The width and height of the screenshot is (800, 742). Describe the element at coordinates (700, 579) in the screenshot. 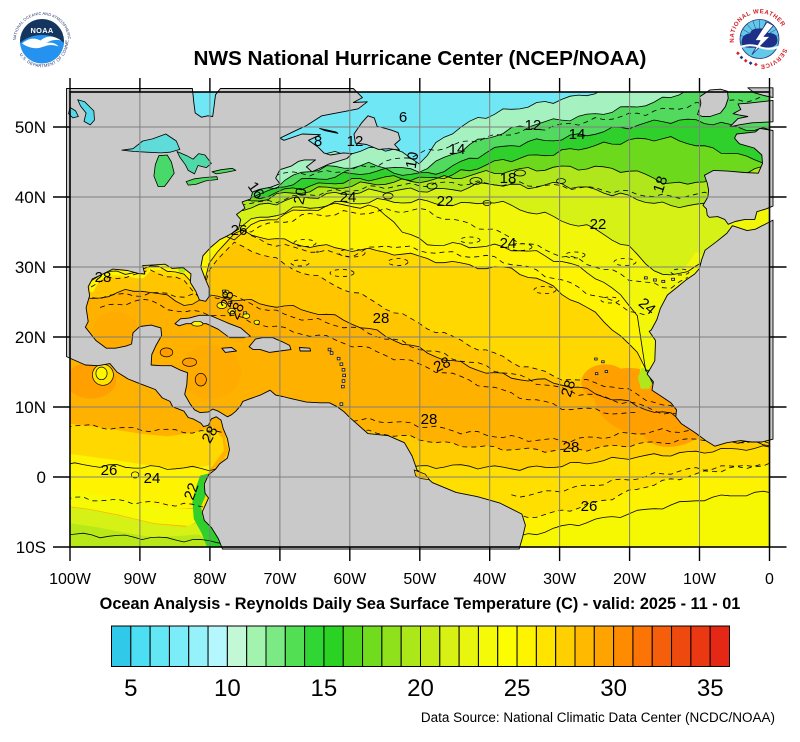

I see `svg-text: 10W` at that location.